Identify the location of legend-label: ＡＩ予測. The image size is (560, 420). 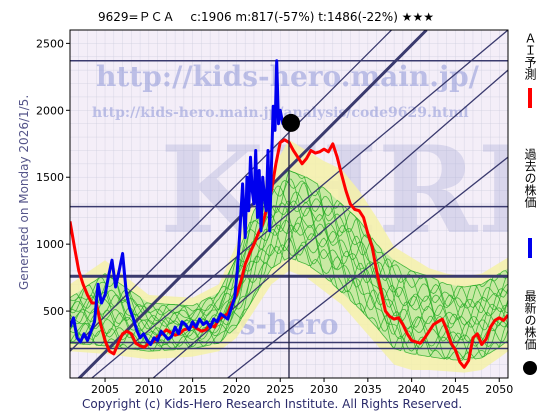
(530, 56).